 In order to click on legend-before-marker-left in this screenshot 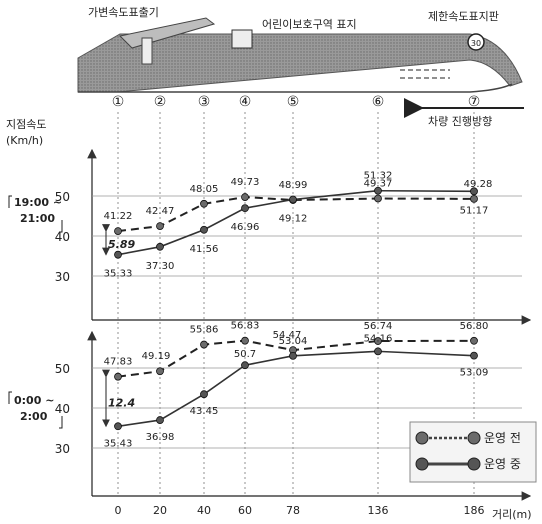, I will do `click(422, 438)`.